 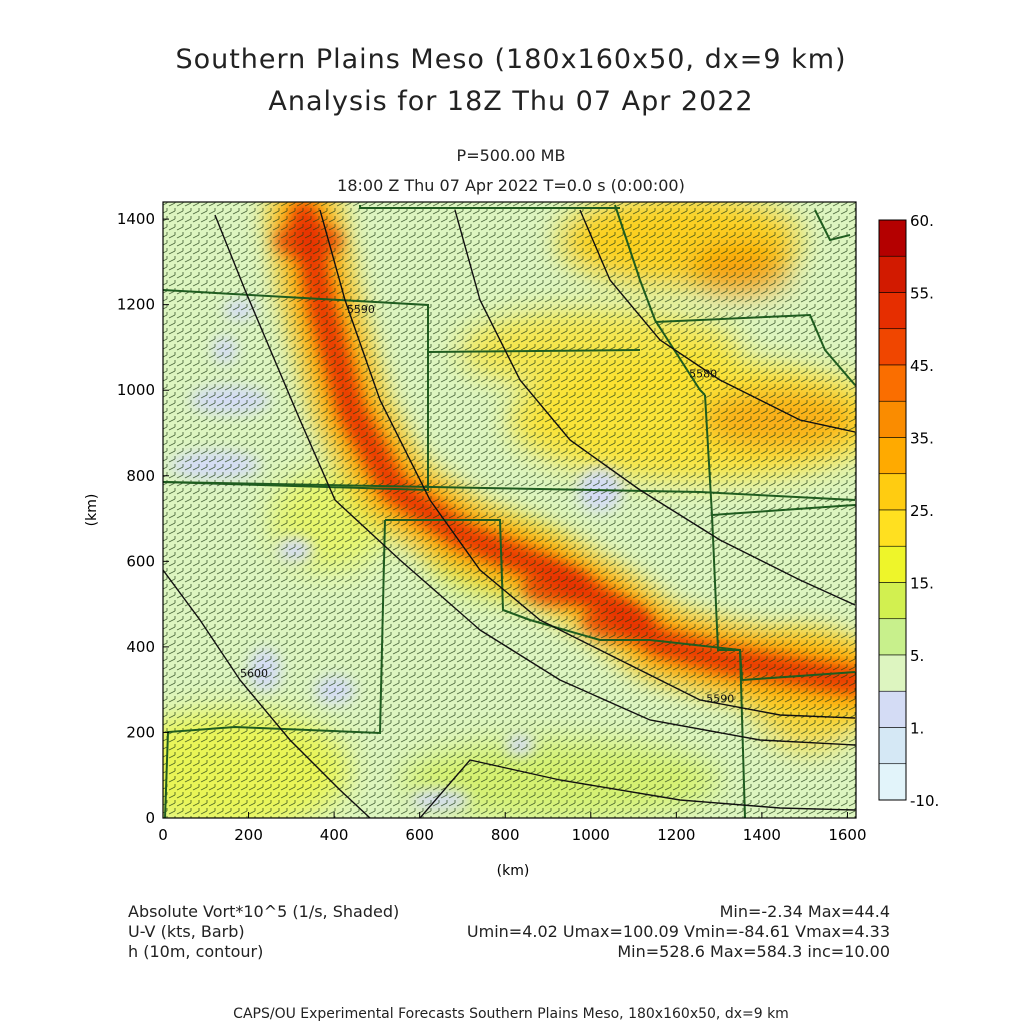 What do you see at coordinates (924, 801) in the screenshot?
I see `colorbar-label: -10.` at bounding box center [924, 801].